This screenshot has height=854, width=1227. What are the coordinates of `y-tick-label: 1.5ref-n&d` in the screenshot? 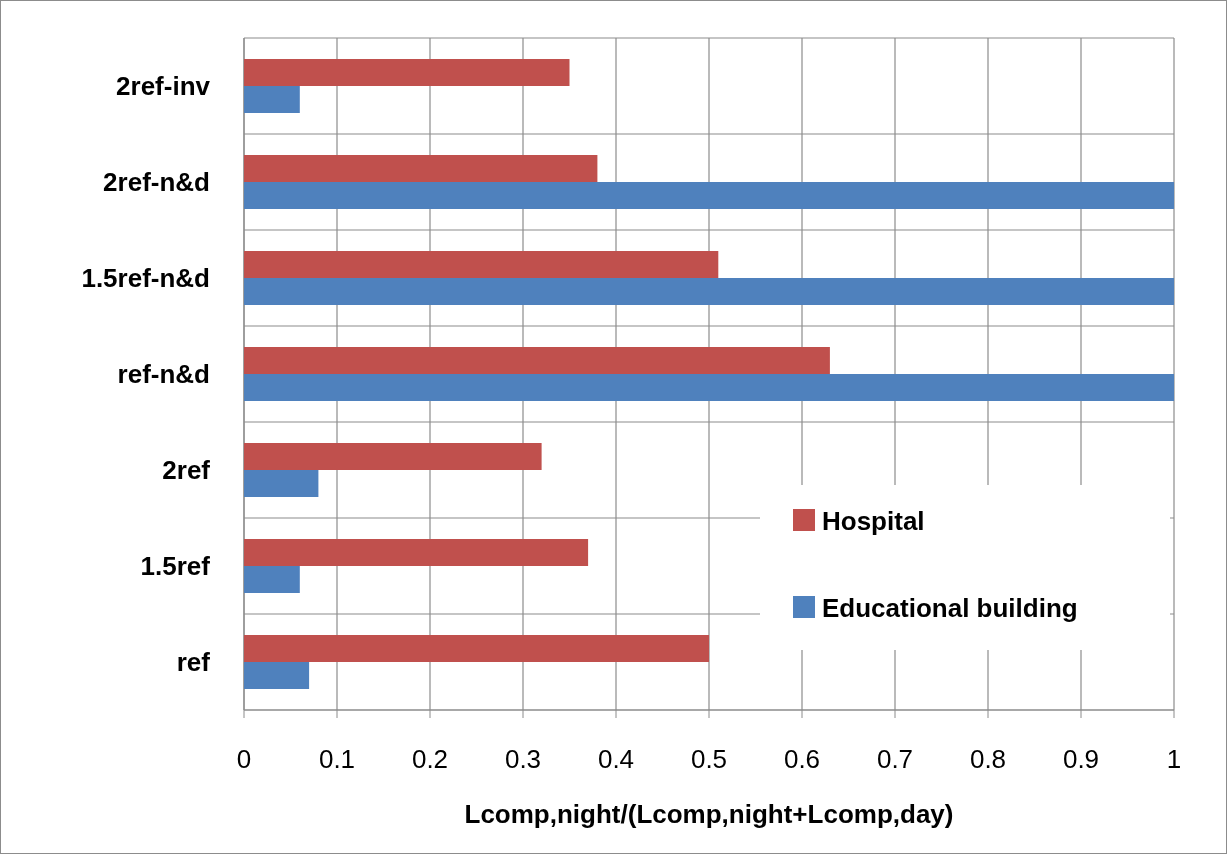 It's located at (145, 278).